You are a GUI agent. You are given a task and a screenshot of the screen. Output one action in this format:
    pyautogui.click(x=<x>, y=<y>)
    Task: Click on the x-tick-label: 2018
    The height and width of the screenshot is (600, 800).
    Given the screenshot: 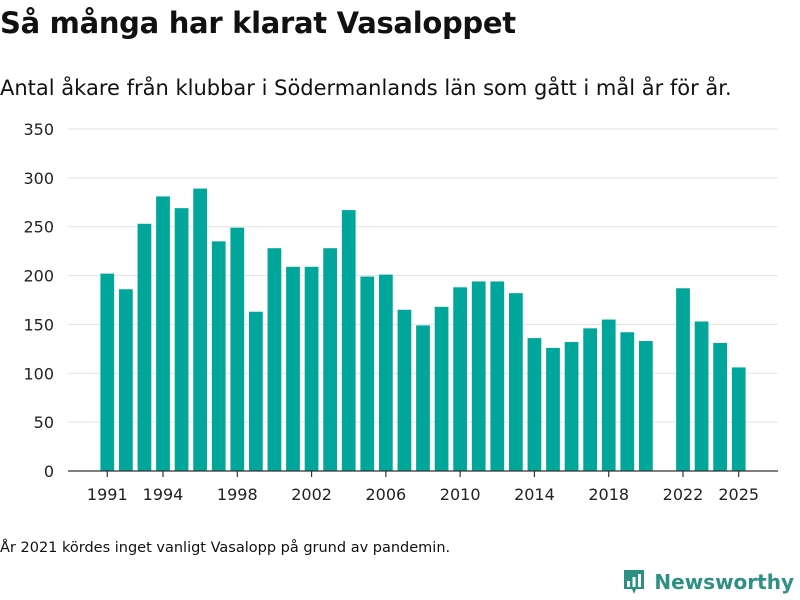 What is the action you would take?
    pyautogui.click(x=608, y=494)
    